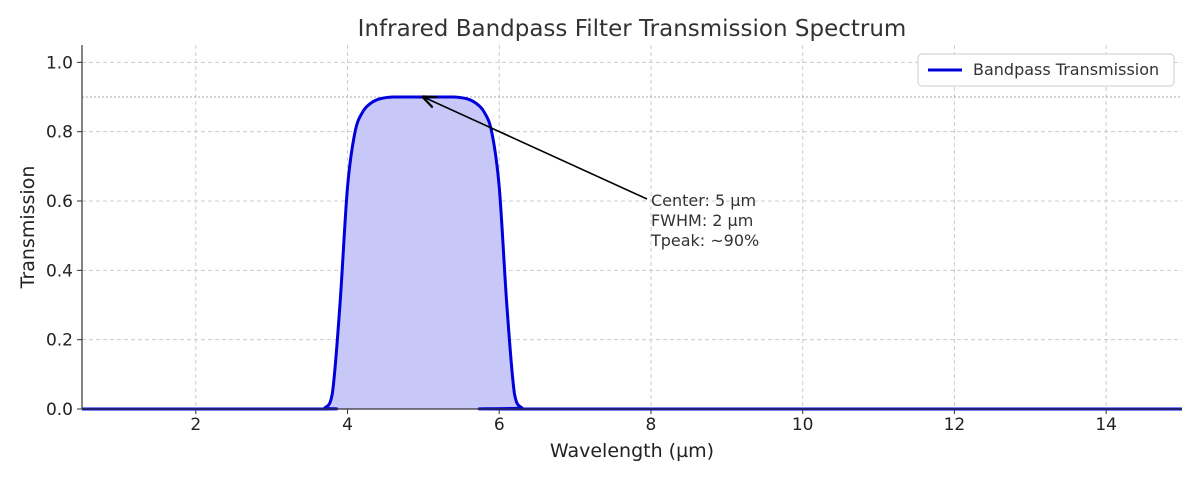 Image resolution: width=1200 pixels, height=480 pixels. I want to click on x-tick-label: 6, so click(499, 425).